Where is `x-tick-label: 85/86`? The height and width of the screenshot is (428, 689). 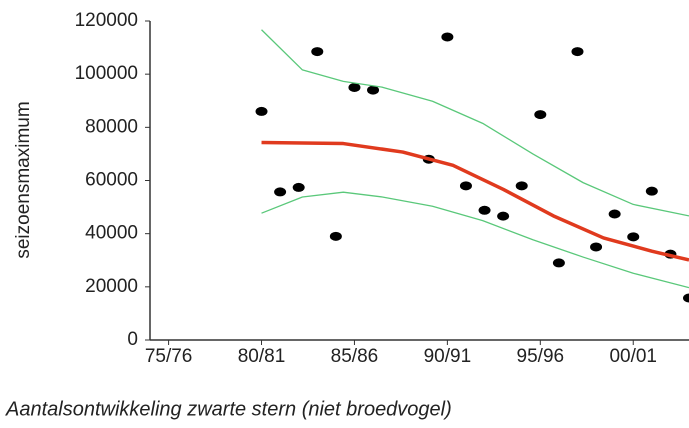
x-tick-label: 85/86 is located at coordinates (355, 356).